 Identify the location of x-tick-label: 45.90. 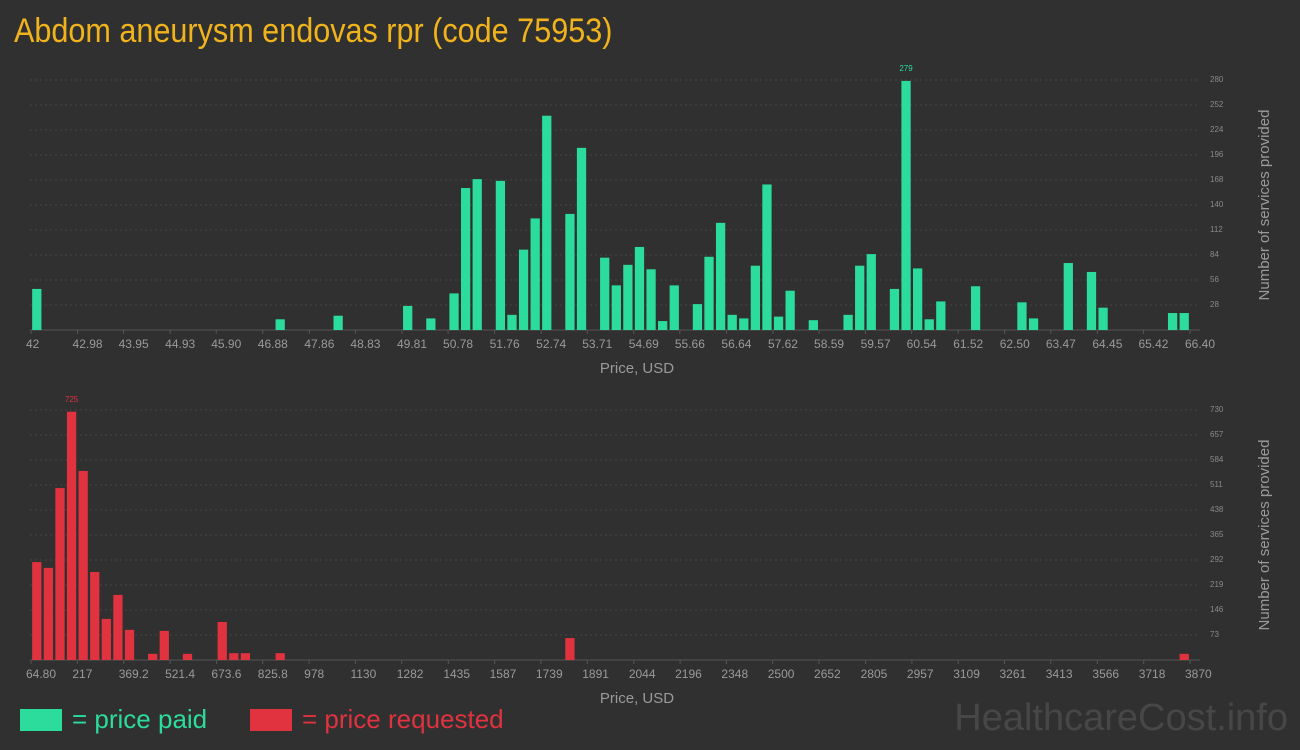
(226, 344).